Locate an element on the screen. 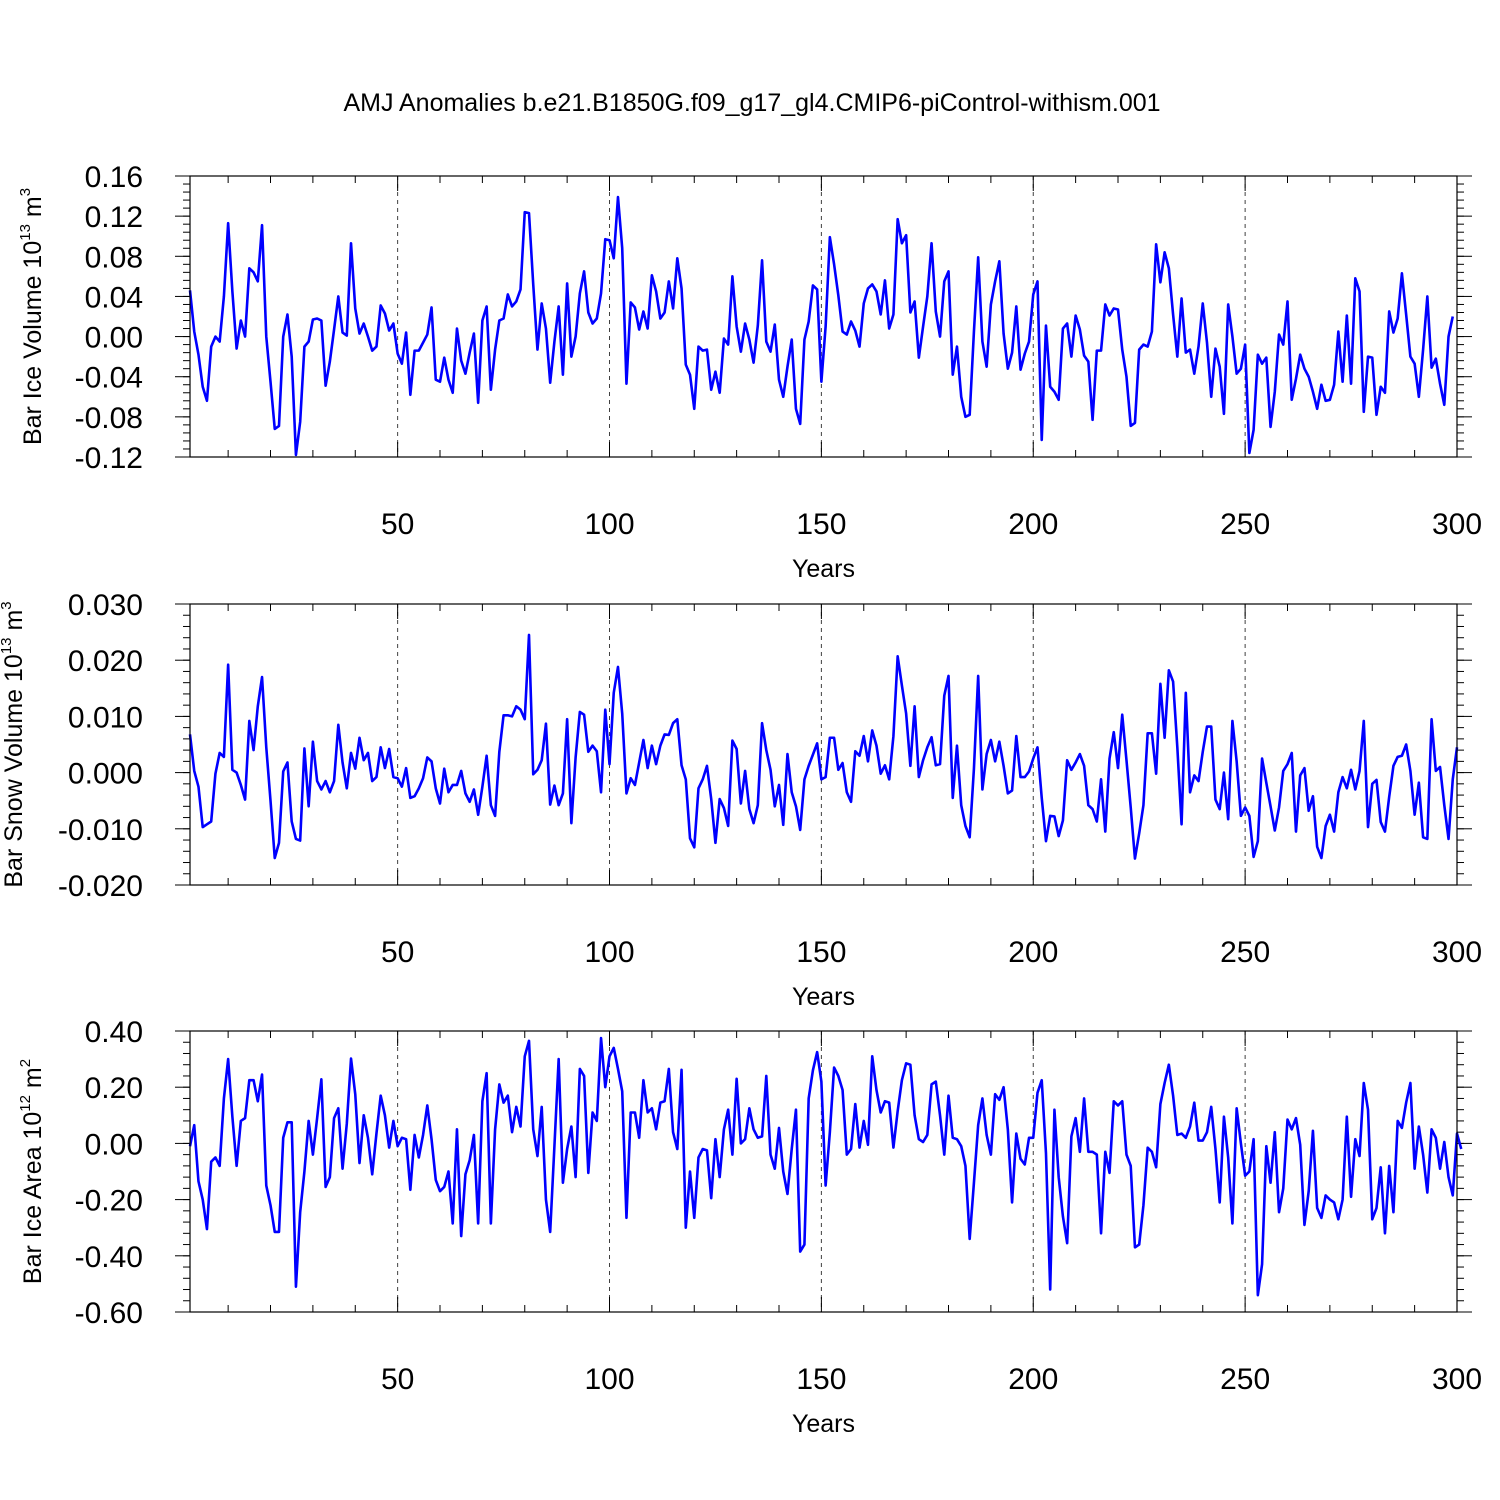  y-axis-label: Bar Ice Area 1012 m2 is located at coordinates (32, 1171).